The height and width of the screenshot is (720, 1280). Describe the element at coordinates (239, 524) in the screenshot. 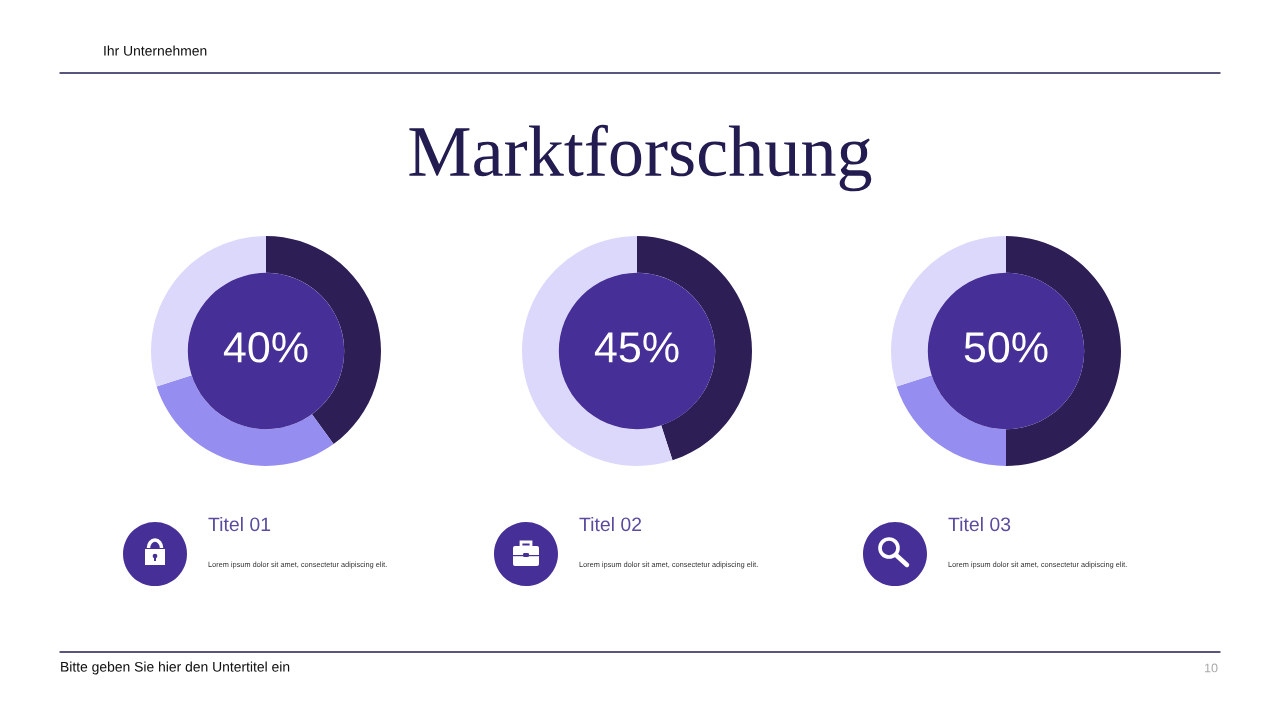

I see `text: Titel 01` at that location.